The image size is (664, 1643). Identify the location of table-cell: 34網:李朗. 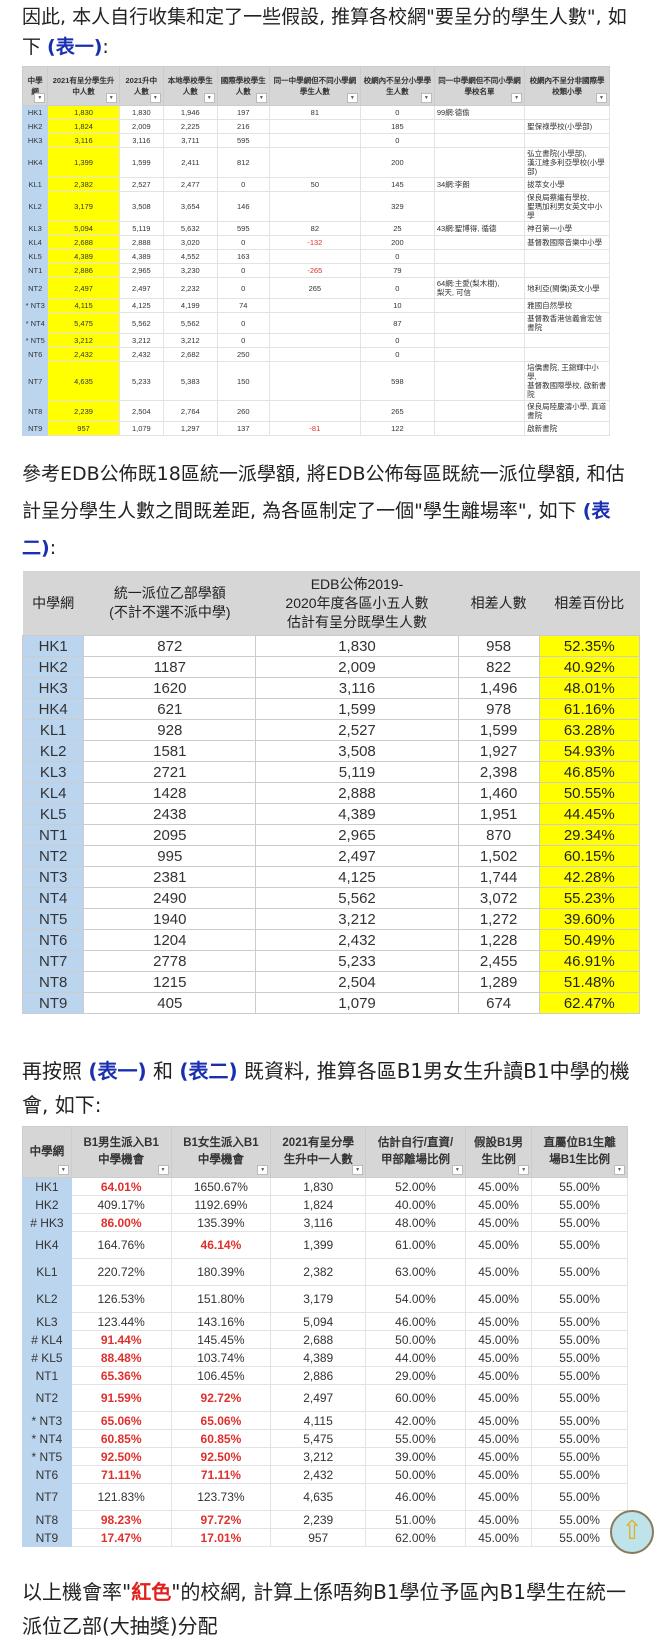
(479, 184).